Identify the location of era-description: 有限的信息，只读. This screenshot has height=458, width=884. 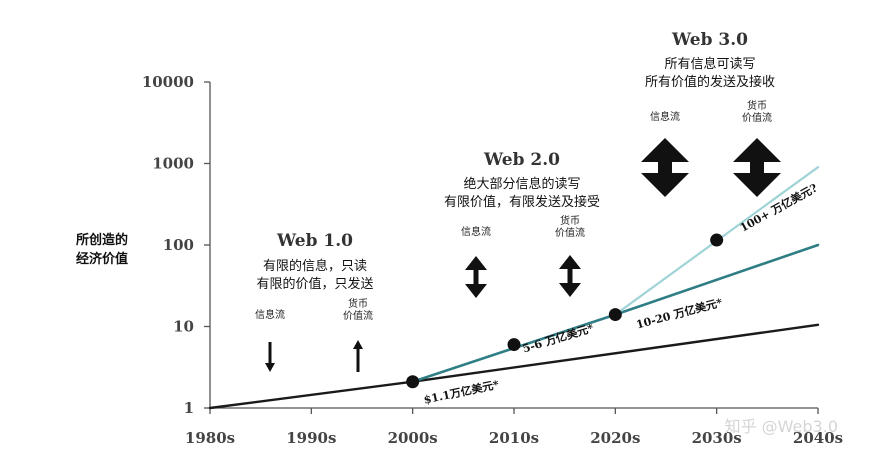
(315, 266).